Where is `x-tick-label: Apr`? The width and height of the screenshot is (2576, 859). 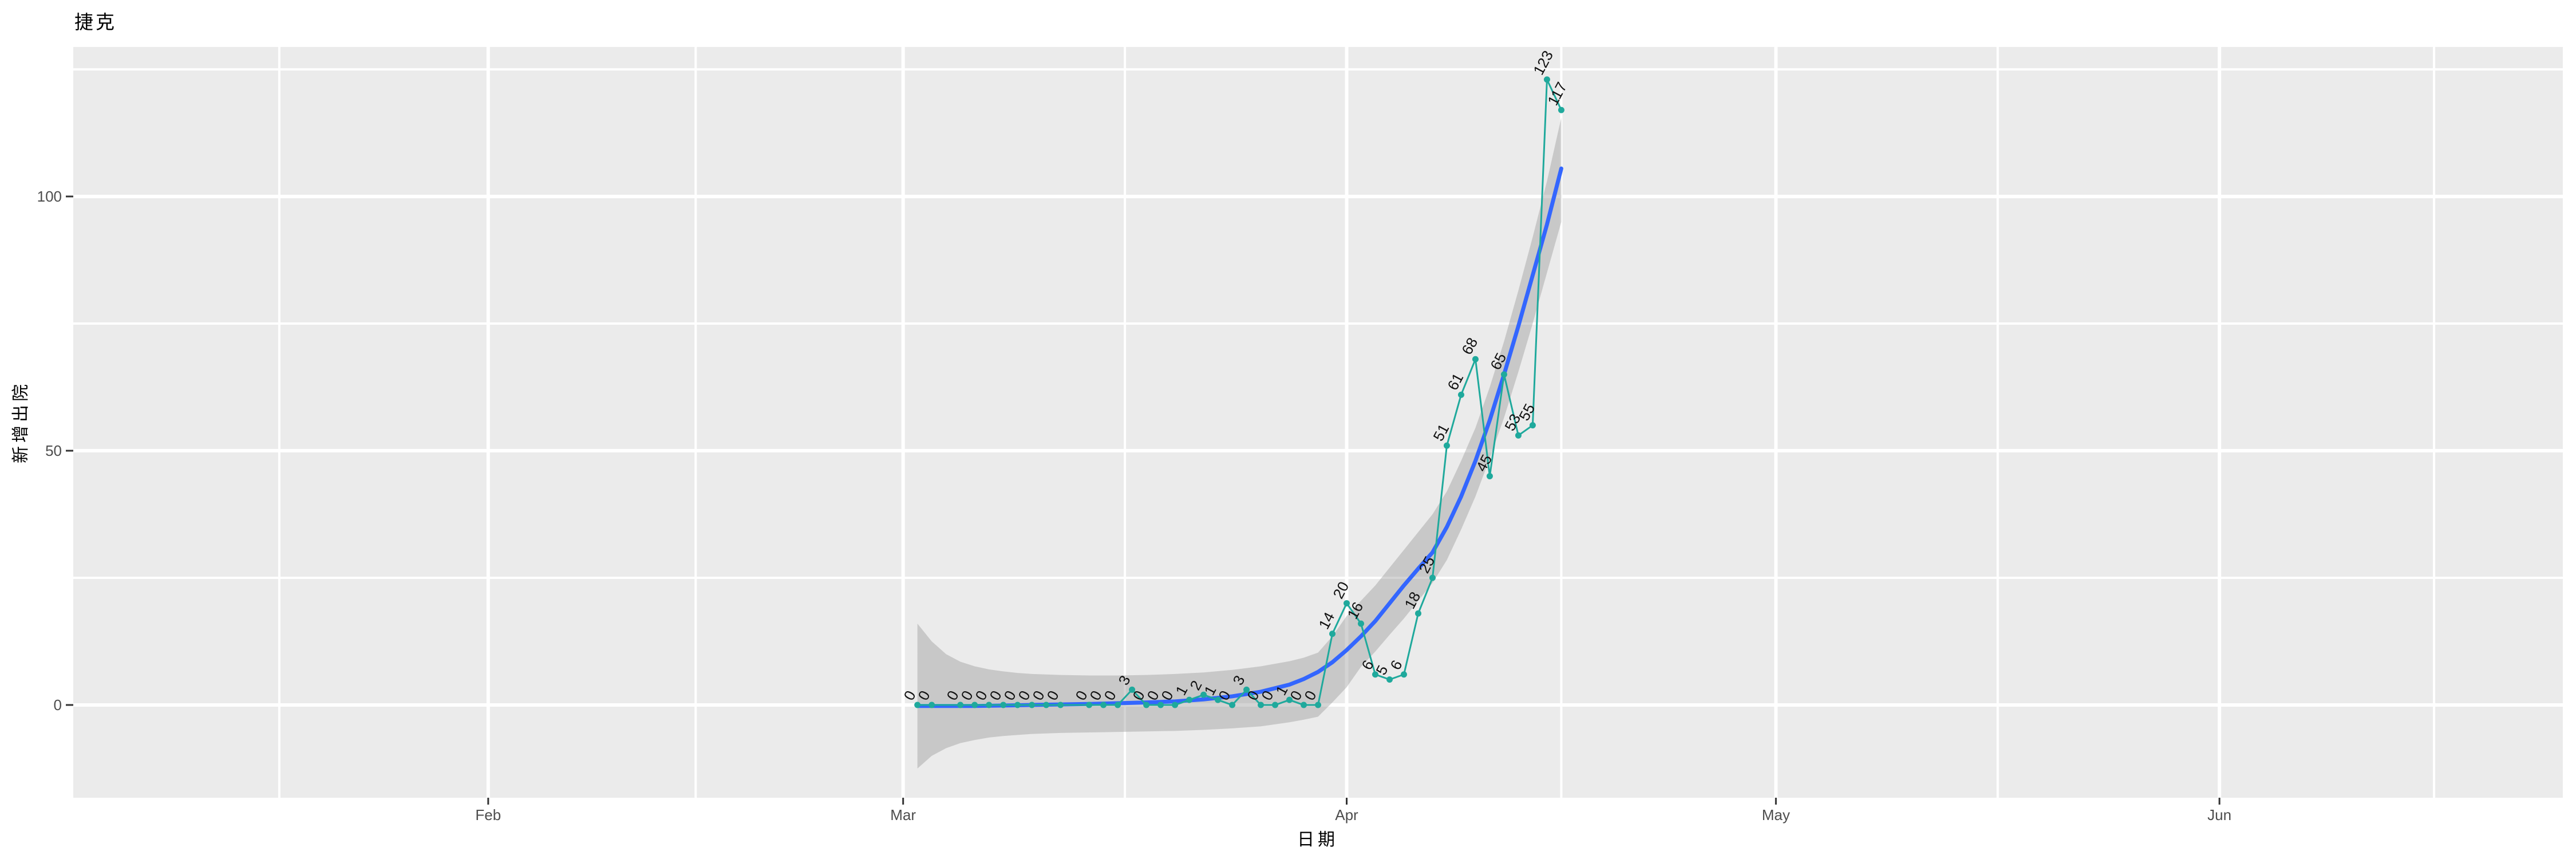 x-tick-label: Apr is located at coordinates (1346, 814).